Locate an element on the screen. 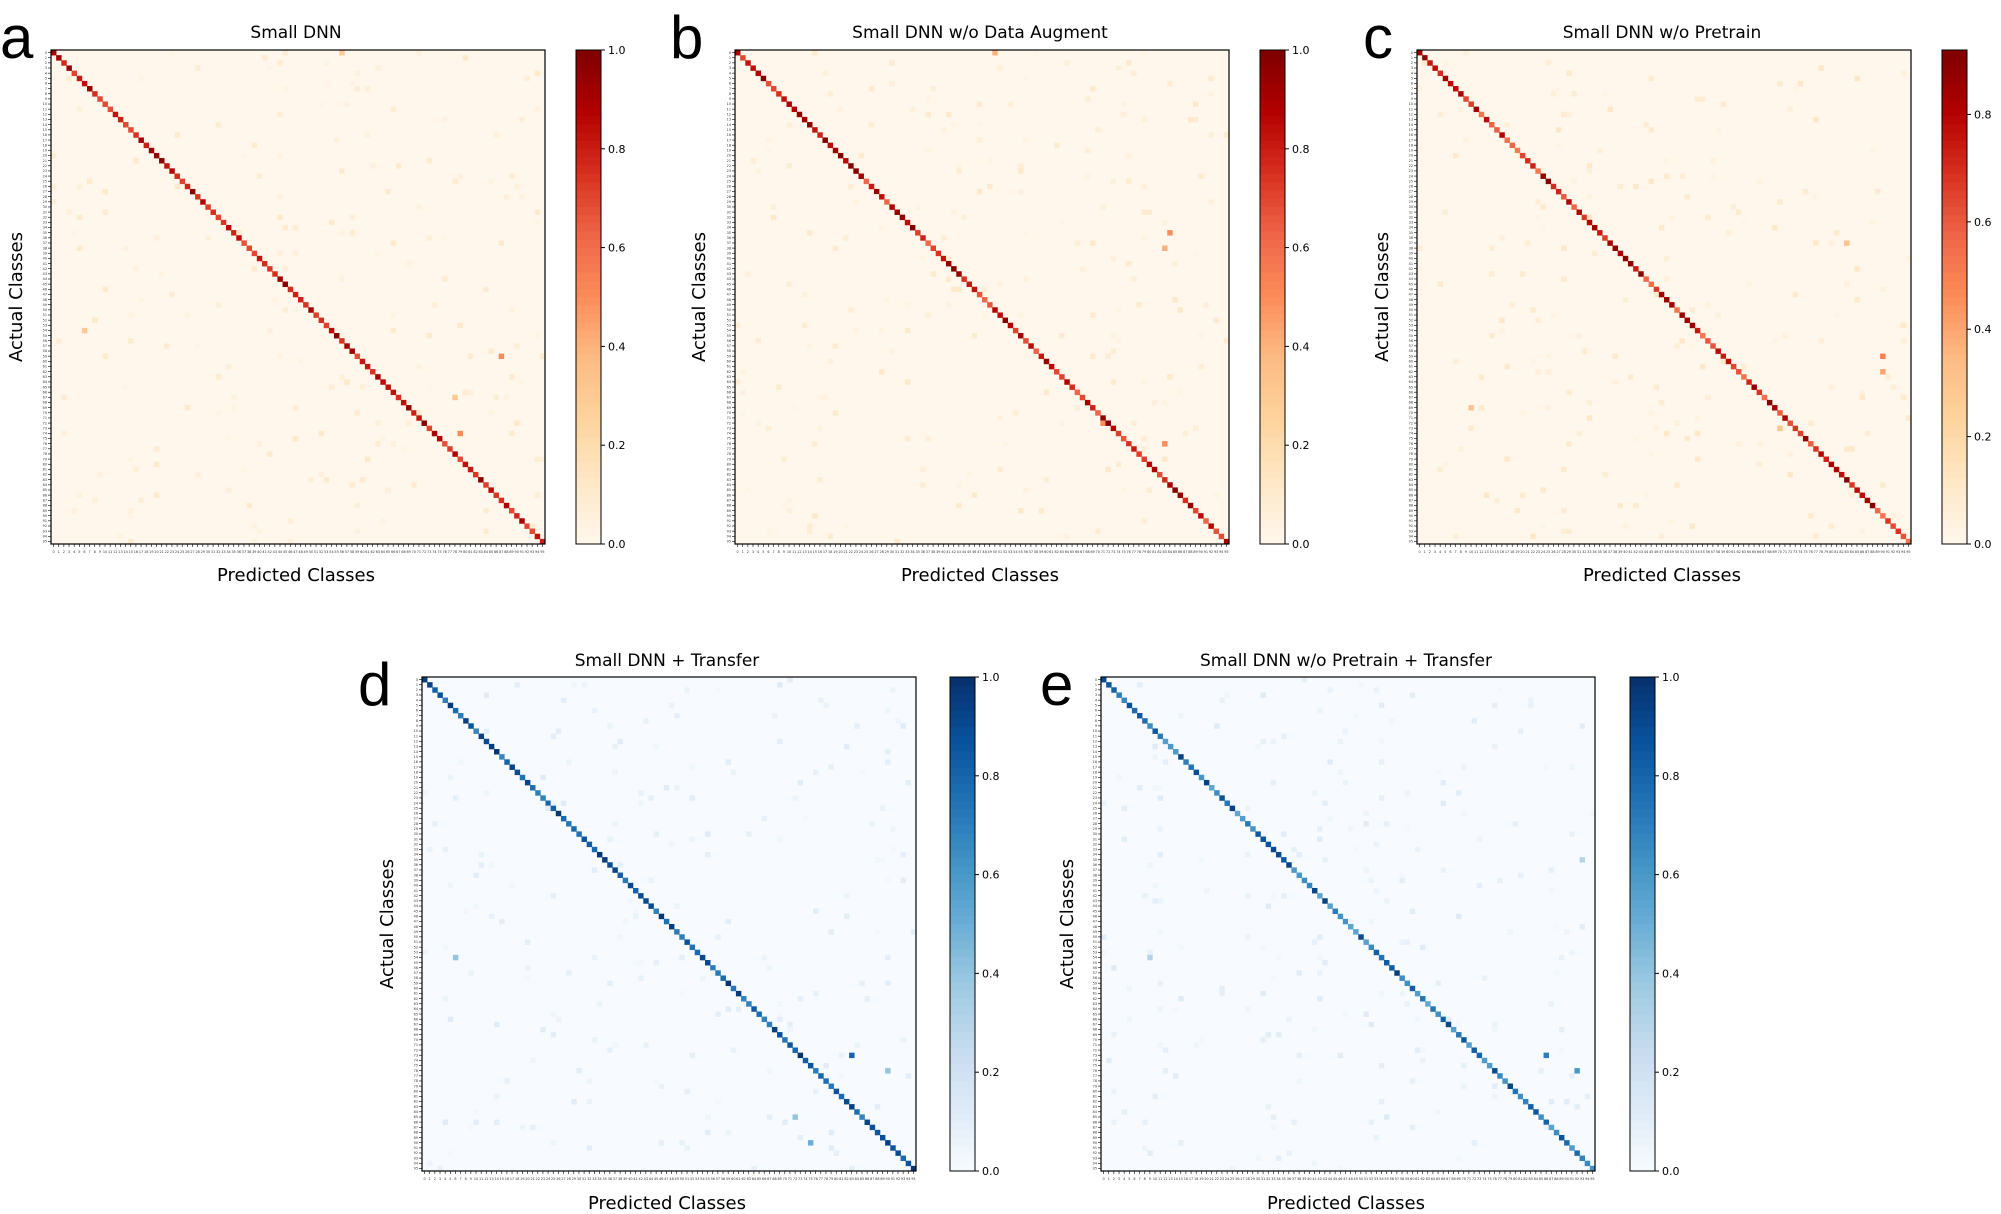 The image size is (2001, 1214). x-tick-label: 2 is located at coordinates (1114, 1179).